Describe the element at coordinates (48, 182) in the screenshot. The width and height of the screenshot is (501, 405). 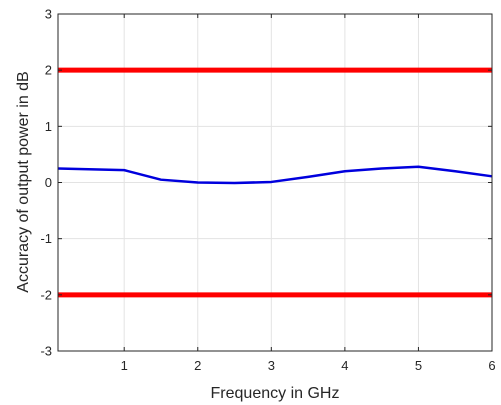
I see `y-tick-label: 0` at that location.